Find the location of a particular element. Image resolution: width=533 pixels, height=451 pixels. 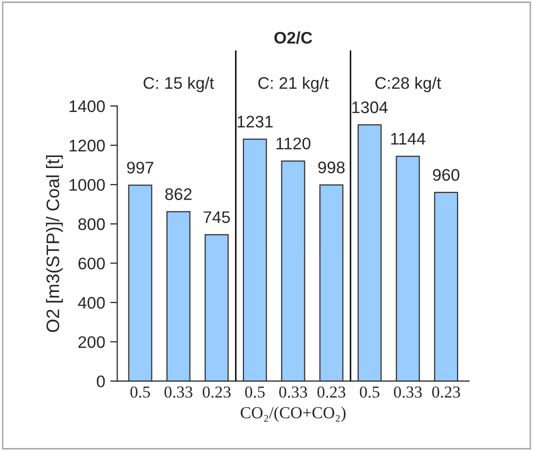

y-tick-label: 600 is located at coordinates (91, 264).